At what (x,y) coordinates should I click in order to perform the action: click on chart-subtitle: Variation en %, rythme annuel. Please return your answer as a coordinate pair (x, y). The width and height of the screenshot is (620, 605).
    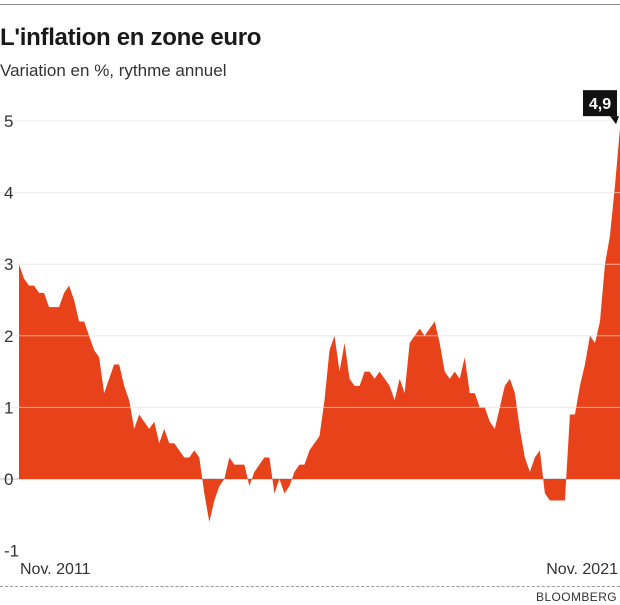
    Looking at the image, I should click on (113, 70).